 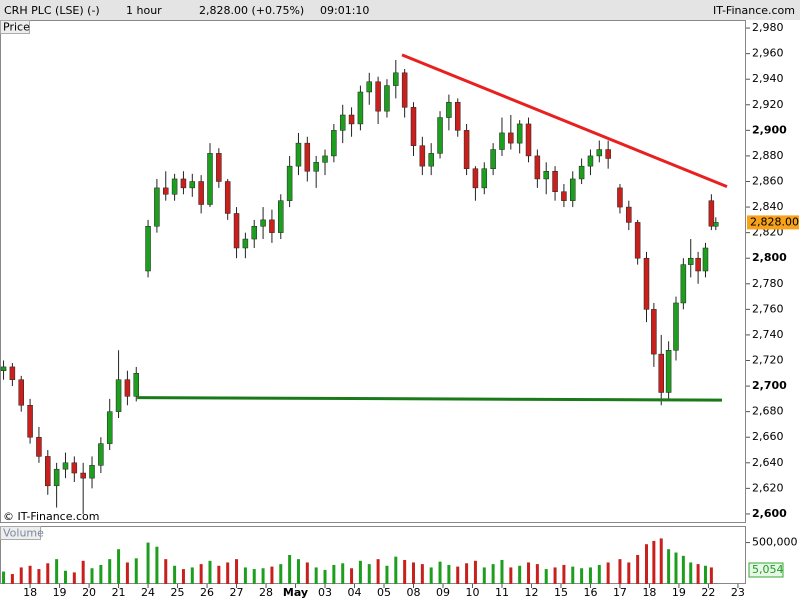 What do you see at coordinates (649, 592) in the screenshot?
I see `x-tick-label: 18` at bounding box center [649, 592].